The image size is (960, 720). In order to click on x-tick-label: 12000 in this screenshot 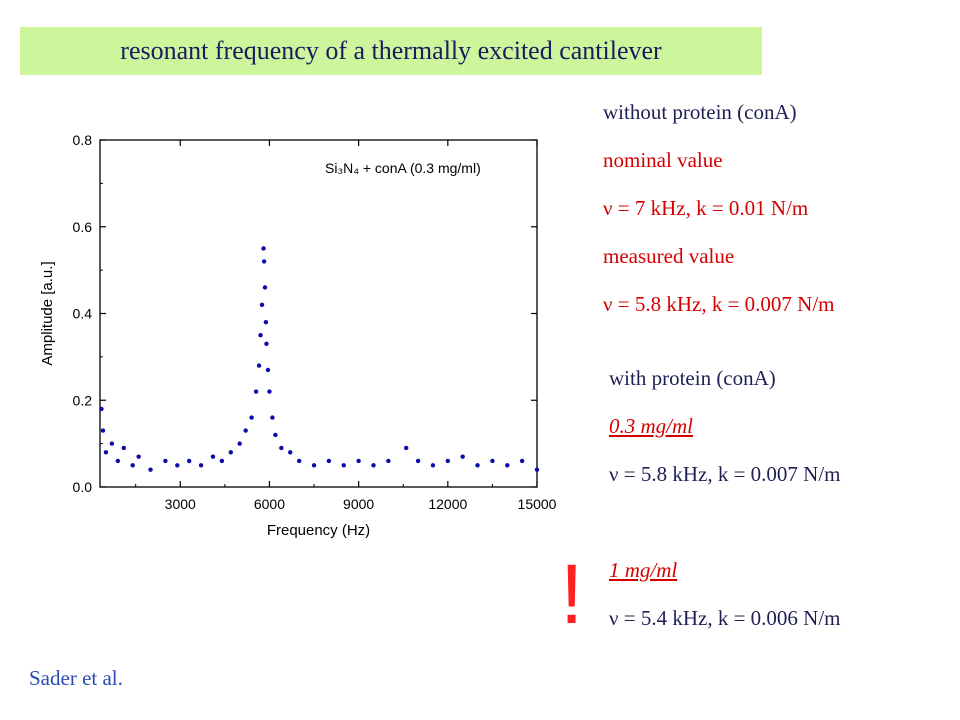, I will do `click(447, 504)`.